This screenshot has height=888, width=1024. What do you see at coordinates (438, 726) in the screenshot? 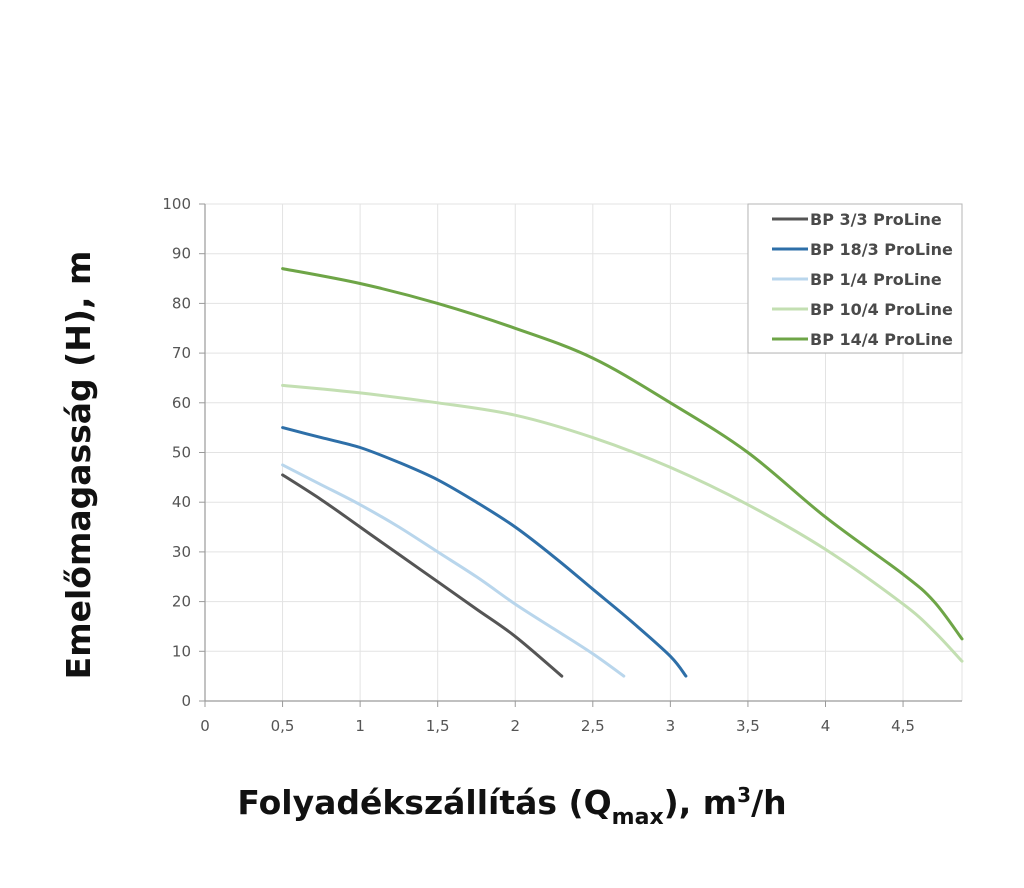
I see `x-tick-label-3: 1,5` at bounding box center [438, 726].